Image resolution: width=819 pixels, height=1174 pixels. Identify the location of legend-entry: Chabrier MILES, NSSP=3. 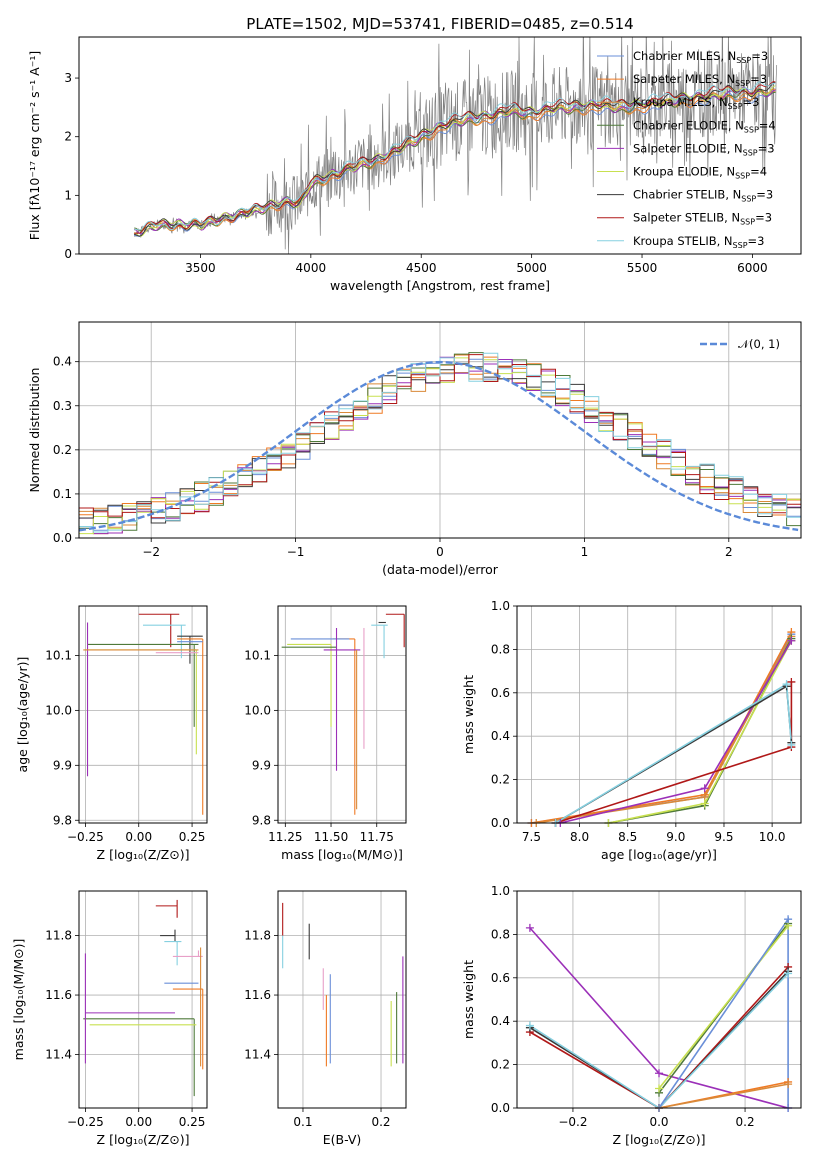
(700, 57).